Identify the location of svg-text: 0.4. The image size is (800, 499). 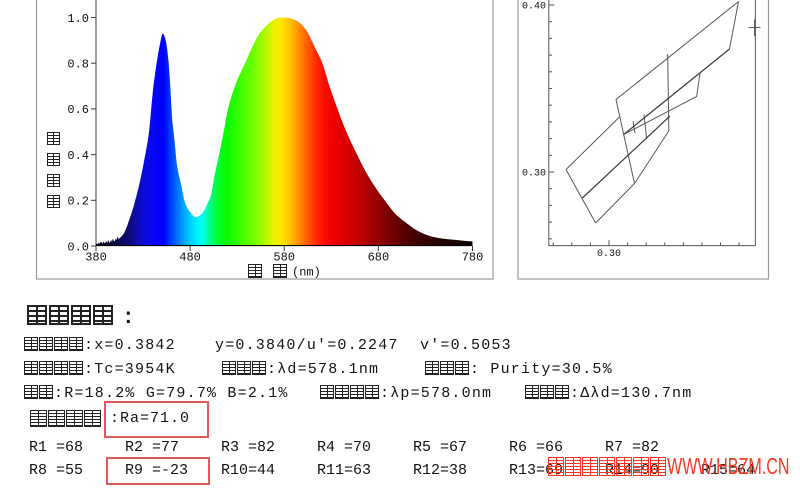
(78, 156).